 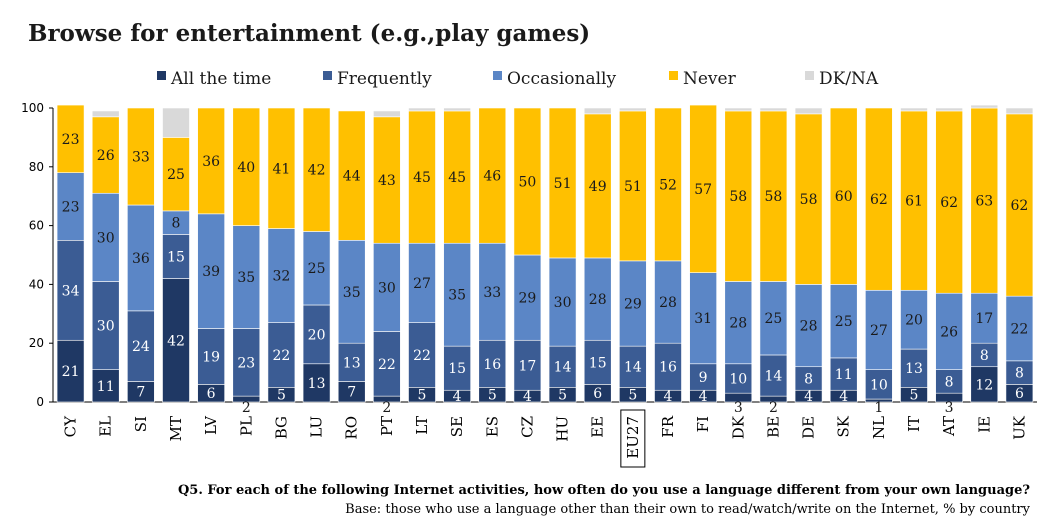 What do you see at coordinates (633, 187) in the screenshot?
I see `data-label: 51` at bounding box center [633, 187].